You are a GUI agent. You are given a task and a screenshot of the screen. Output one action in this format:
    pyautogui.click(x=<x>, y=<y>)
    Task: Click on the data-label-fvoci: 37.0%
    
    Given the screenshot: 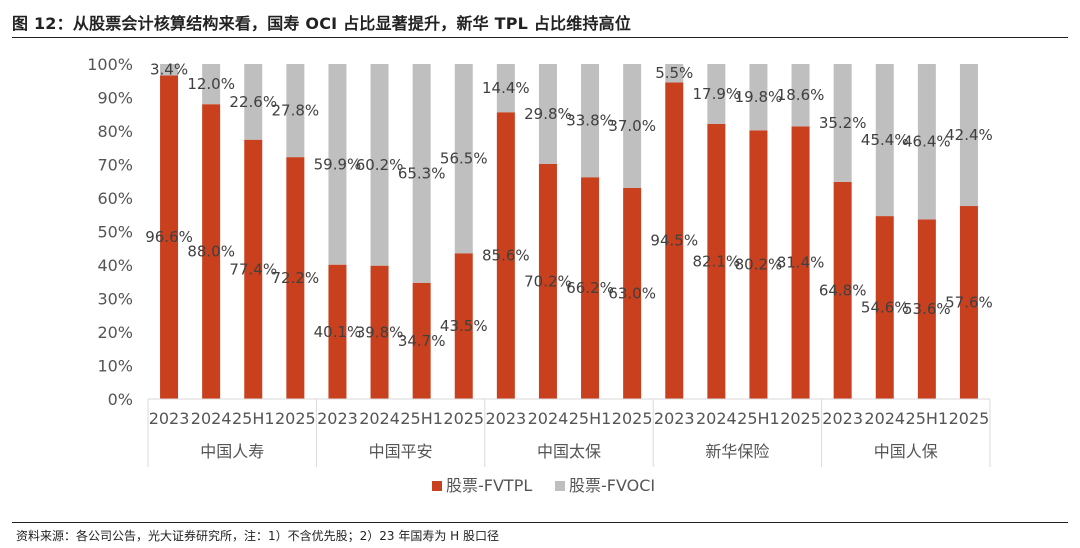 What is the action you would take?
    pyautogui.click(x=632, y=126)
    